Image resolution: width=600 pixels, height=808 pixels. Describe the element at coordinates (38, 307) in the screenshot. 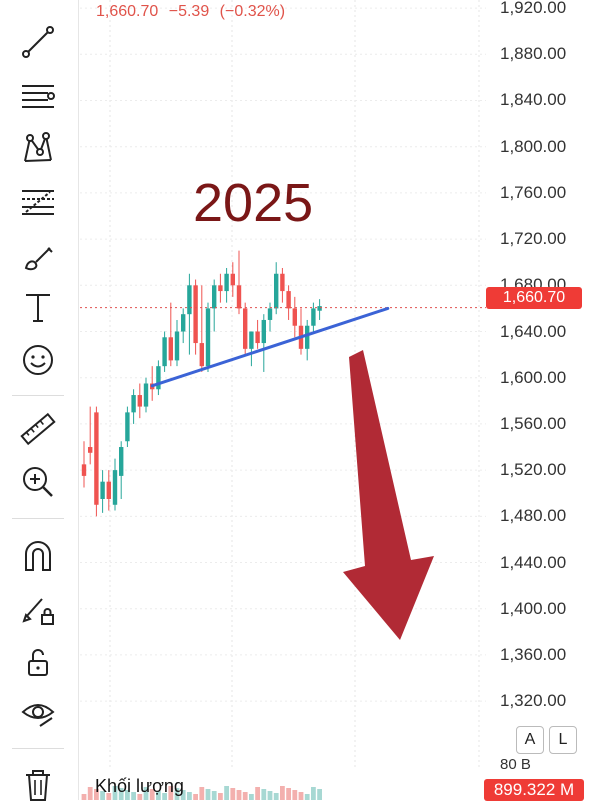

I see `text-icon` at that location.